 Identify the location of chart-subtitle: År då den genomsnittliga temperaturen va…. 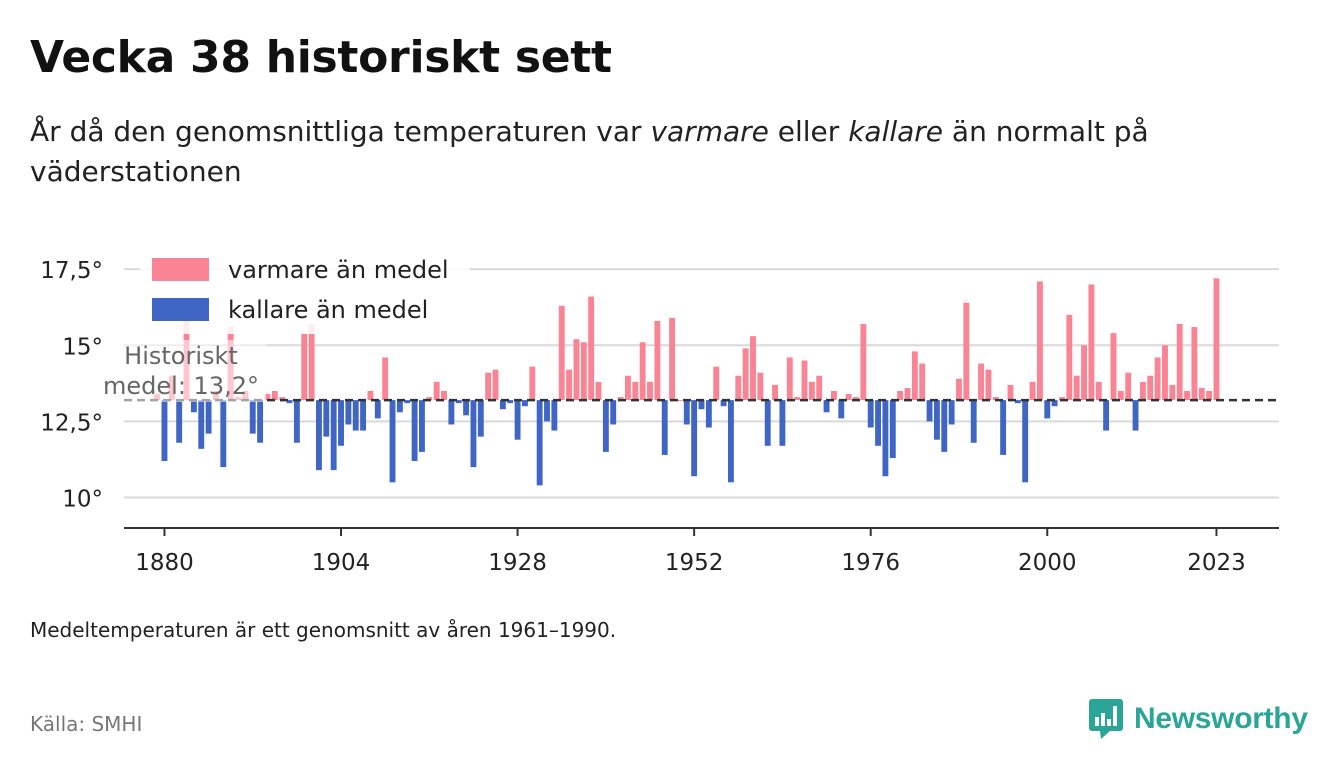
(670, 152).